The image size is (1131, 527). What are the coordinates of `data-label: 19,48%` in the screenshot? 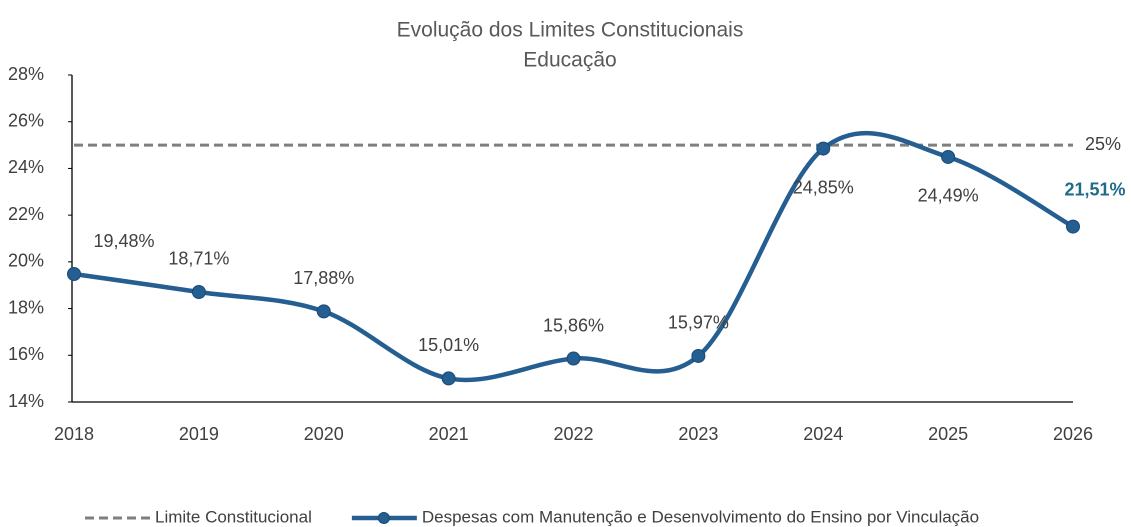 It's located at (123, 241).